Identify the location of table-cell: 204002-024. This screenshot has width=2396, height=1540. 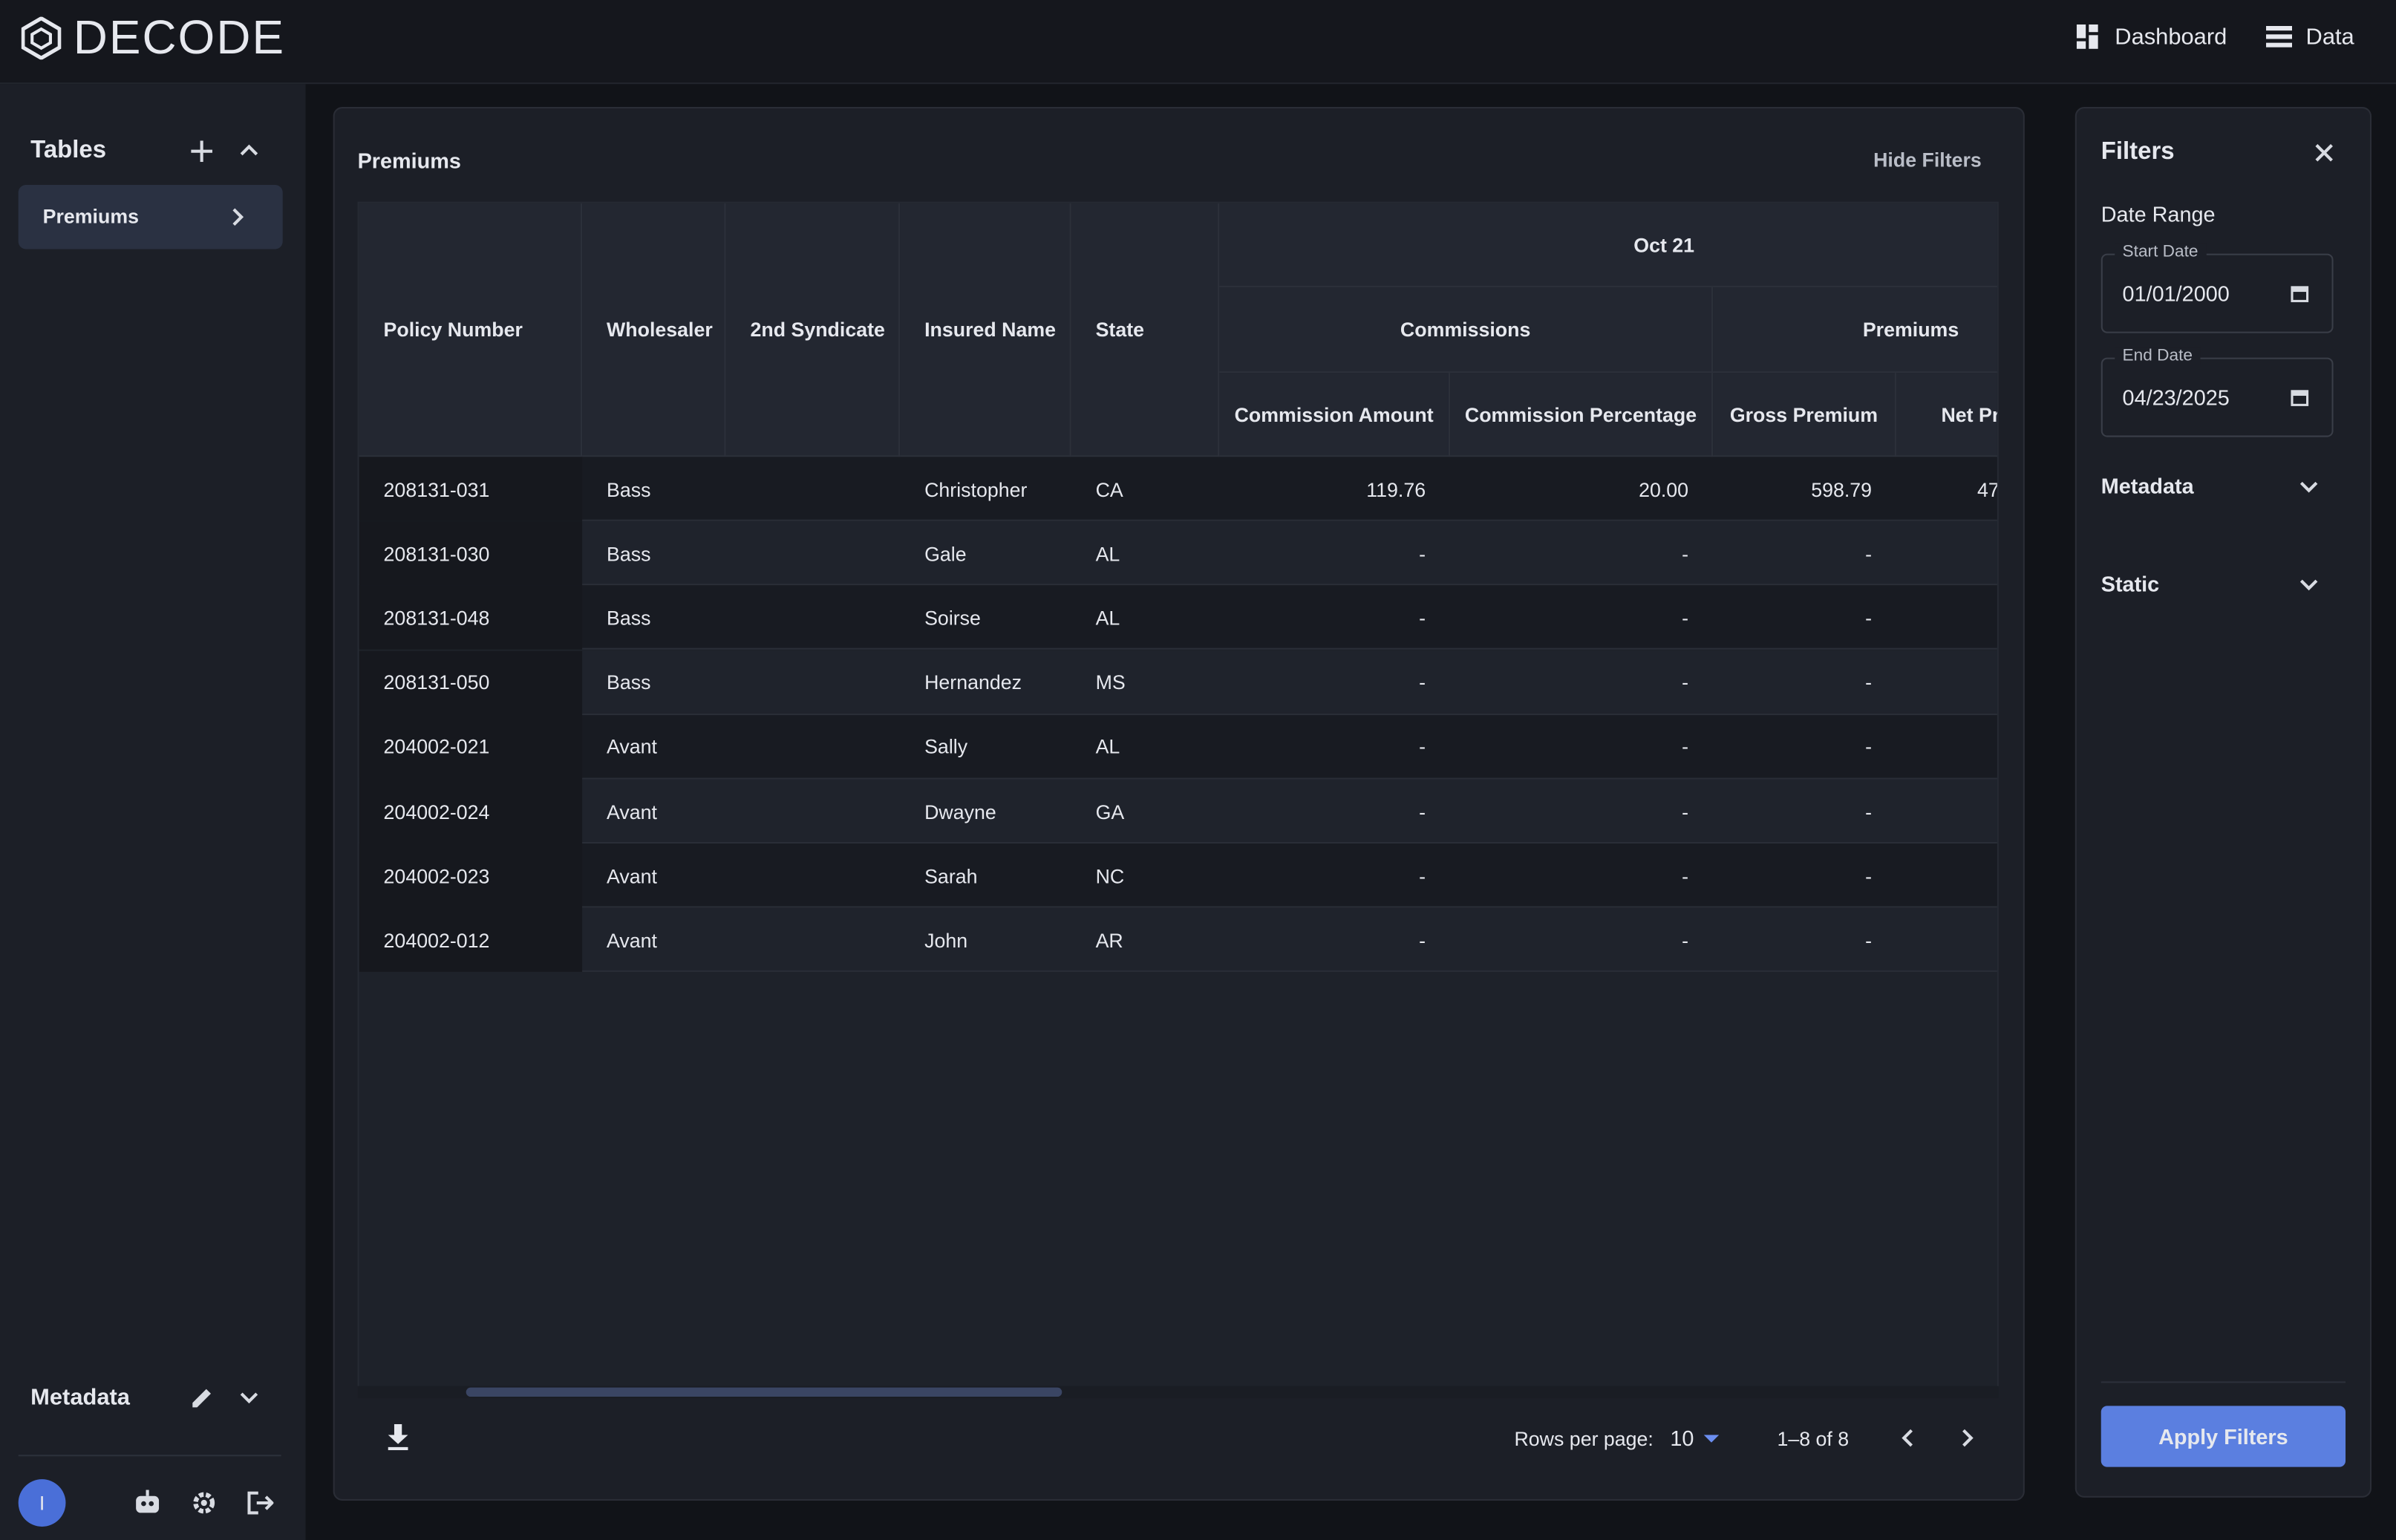
(470, 812).